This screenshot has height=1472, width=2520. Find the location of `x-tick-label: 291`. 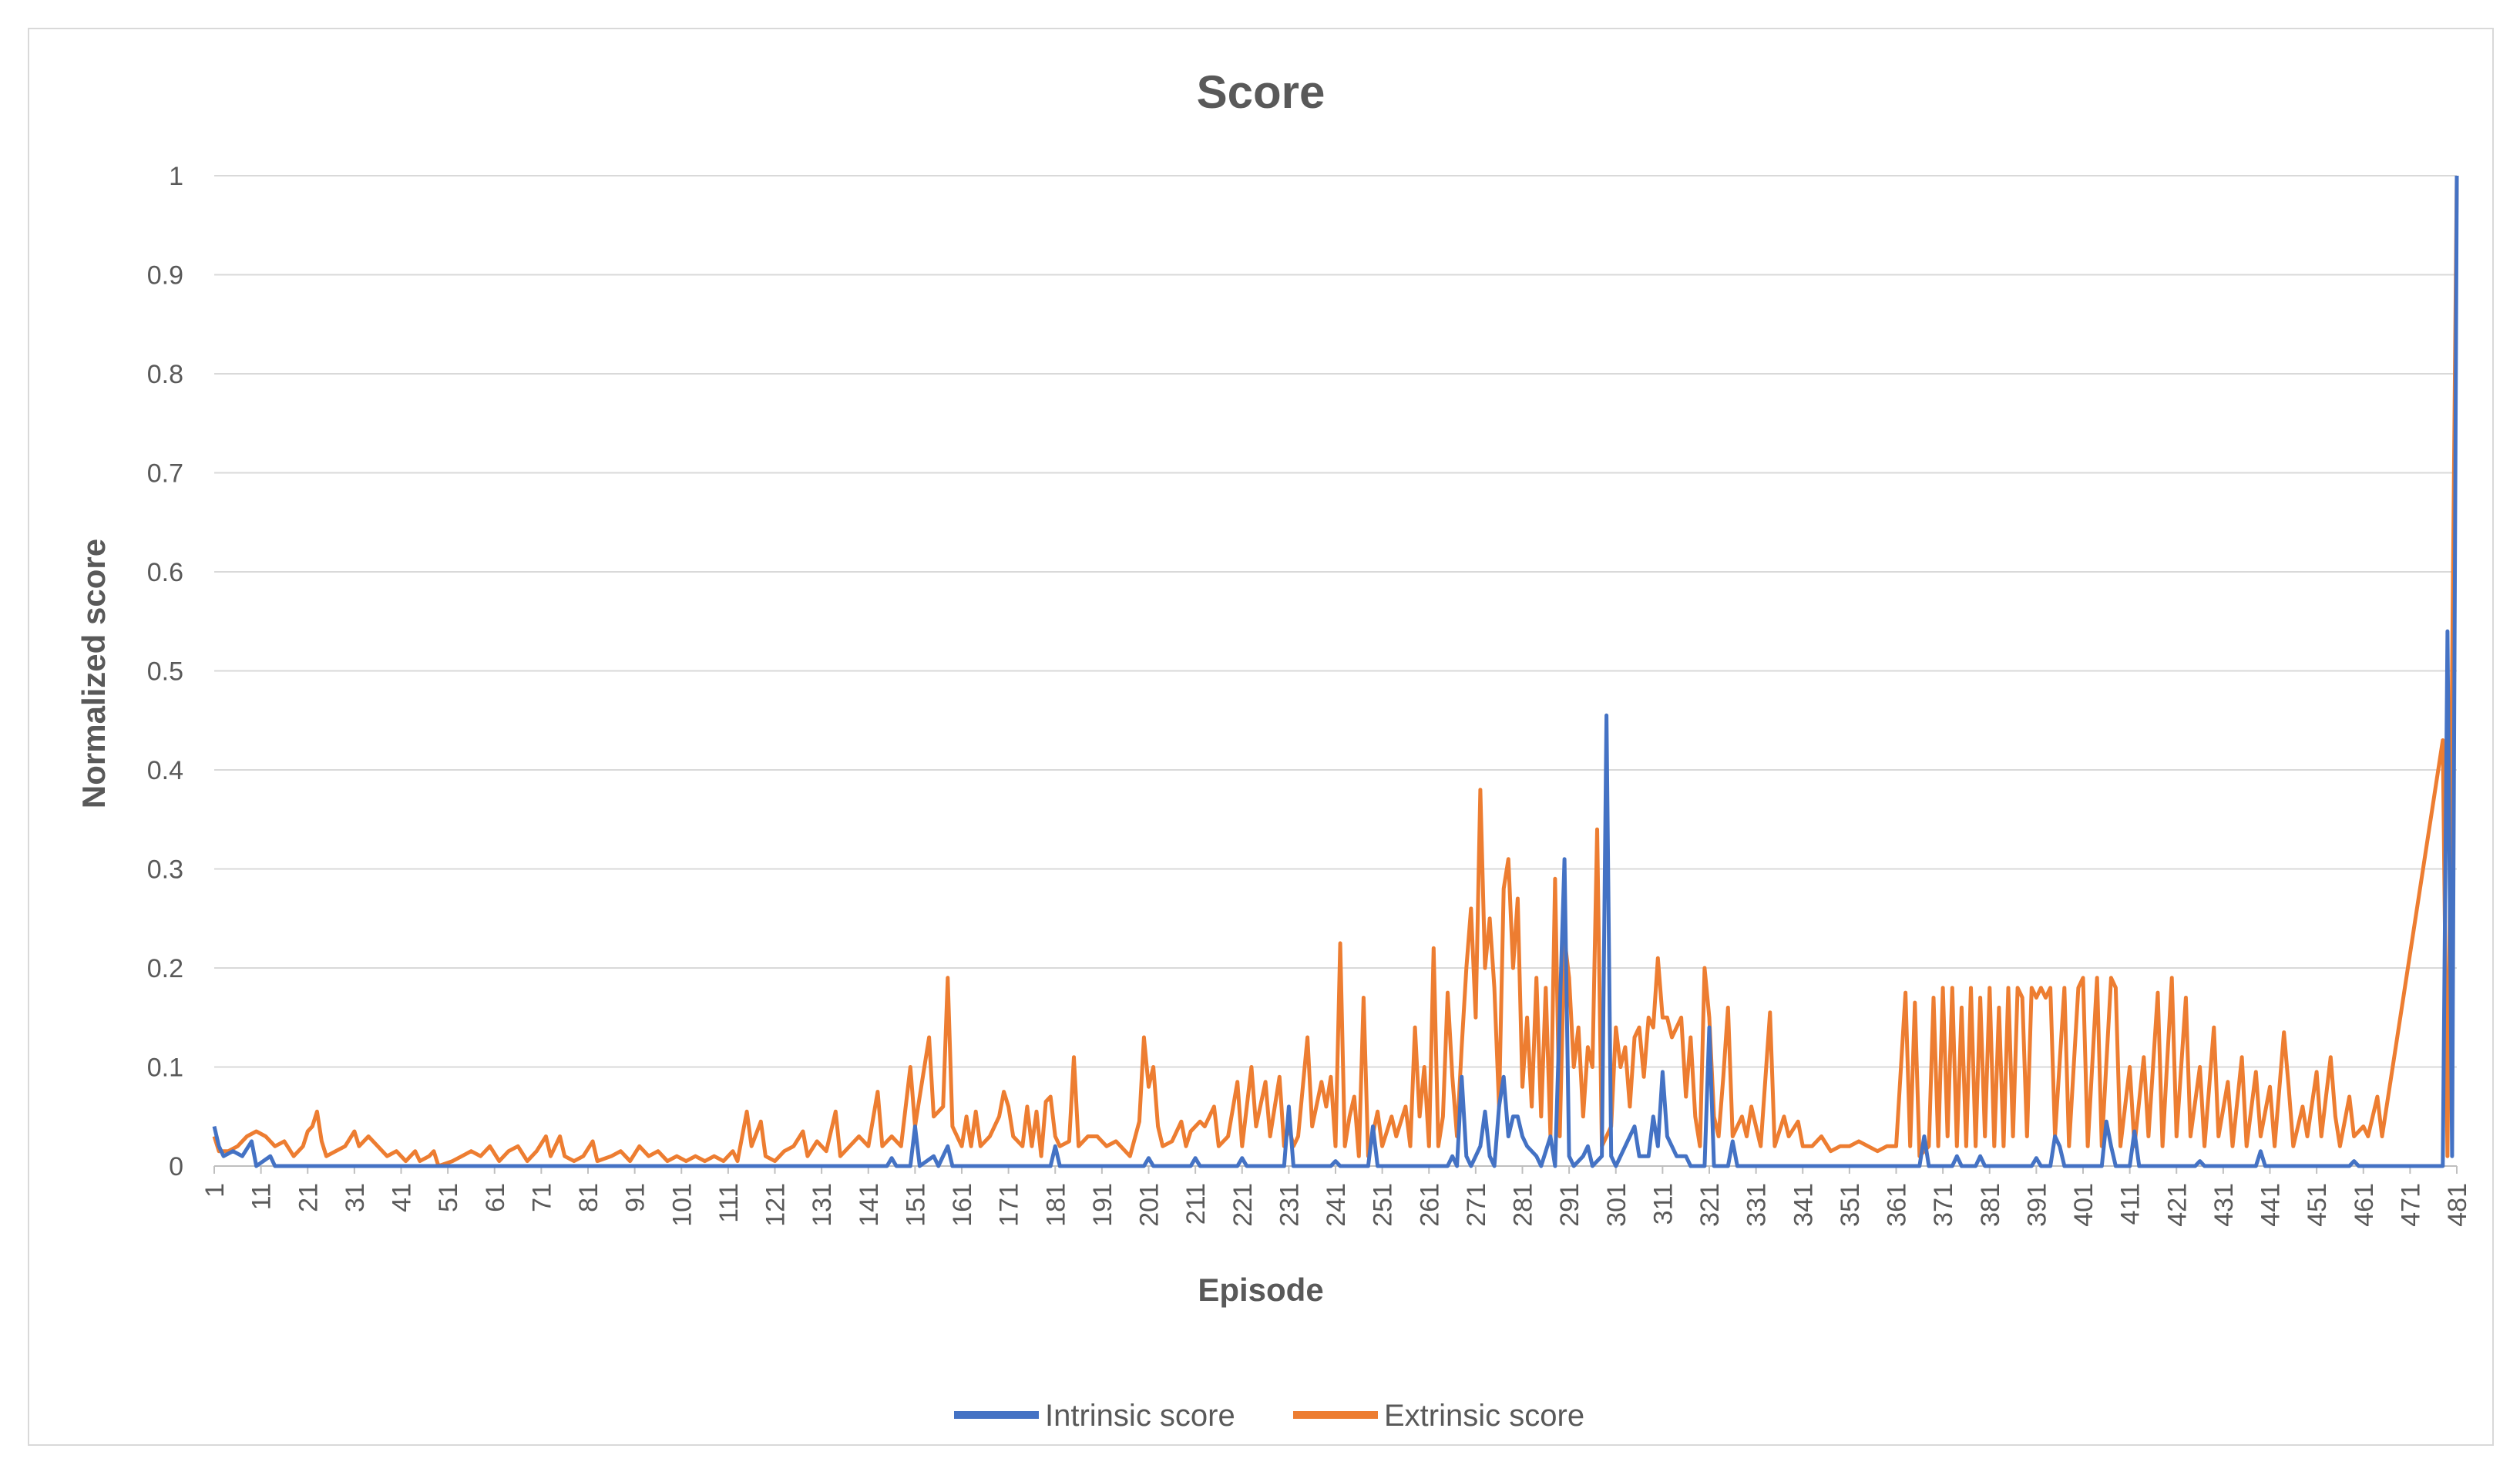

x-tick-label: 291 is located at coordinates (1570, 1205).